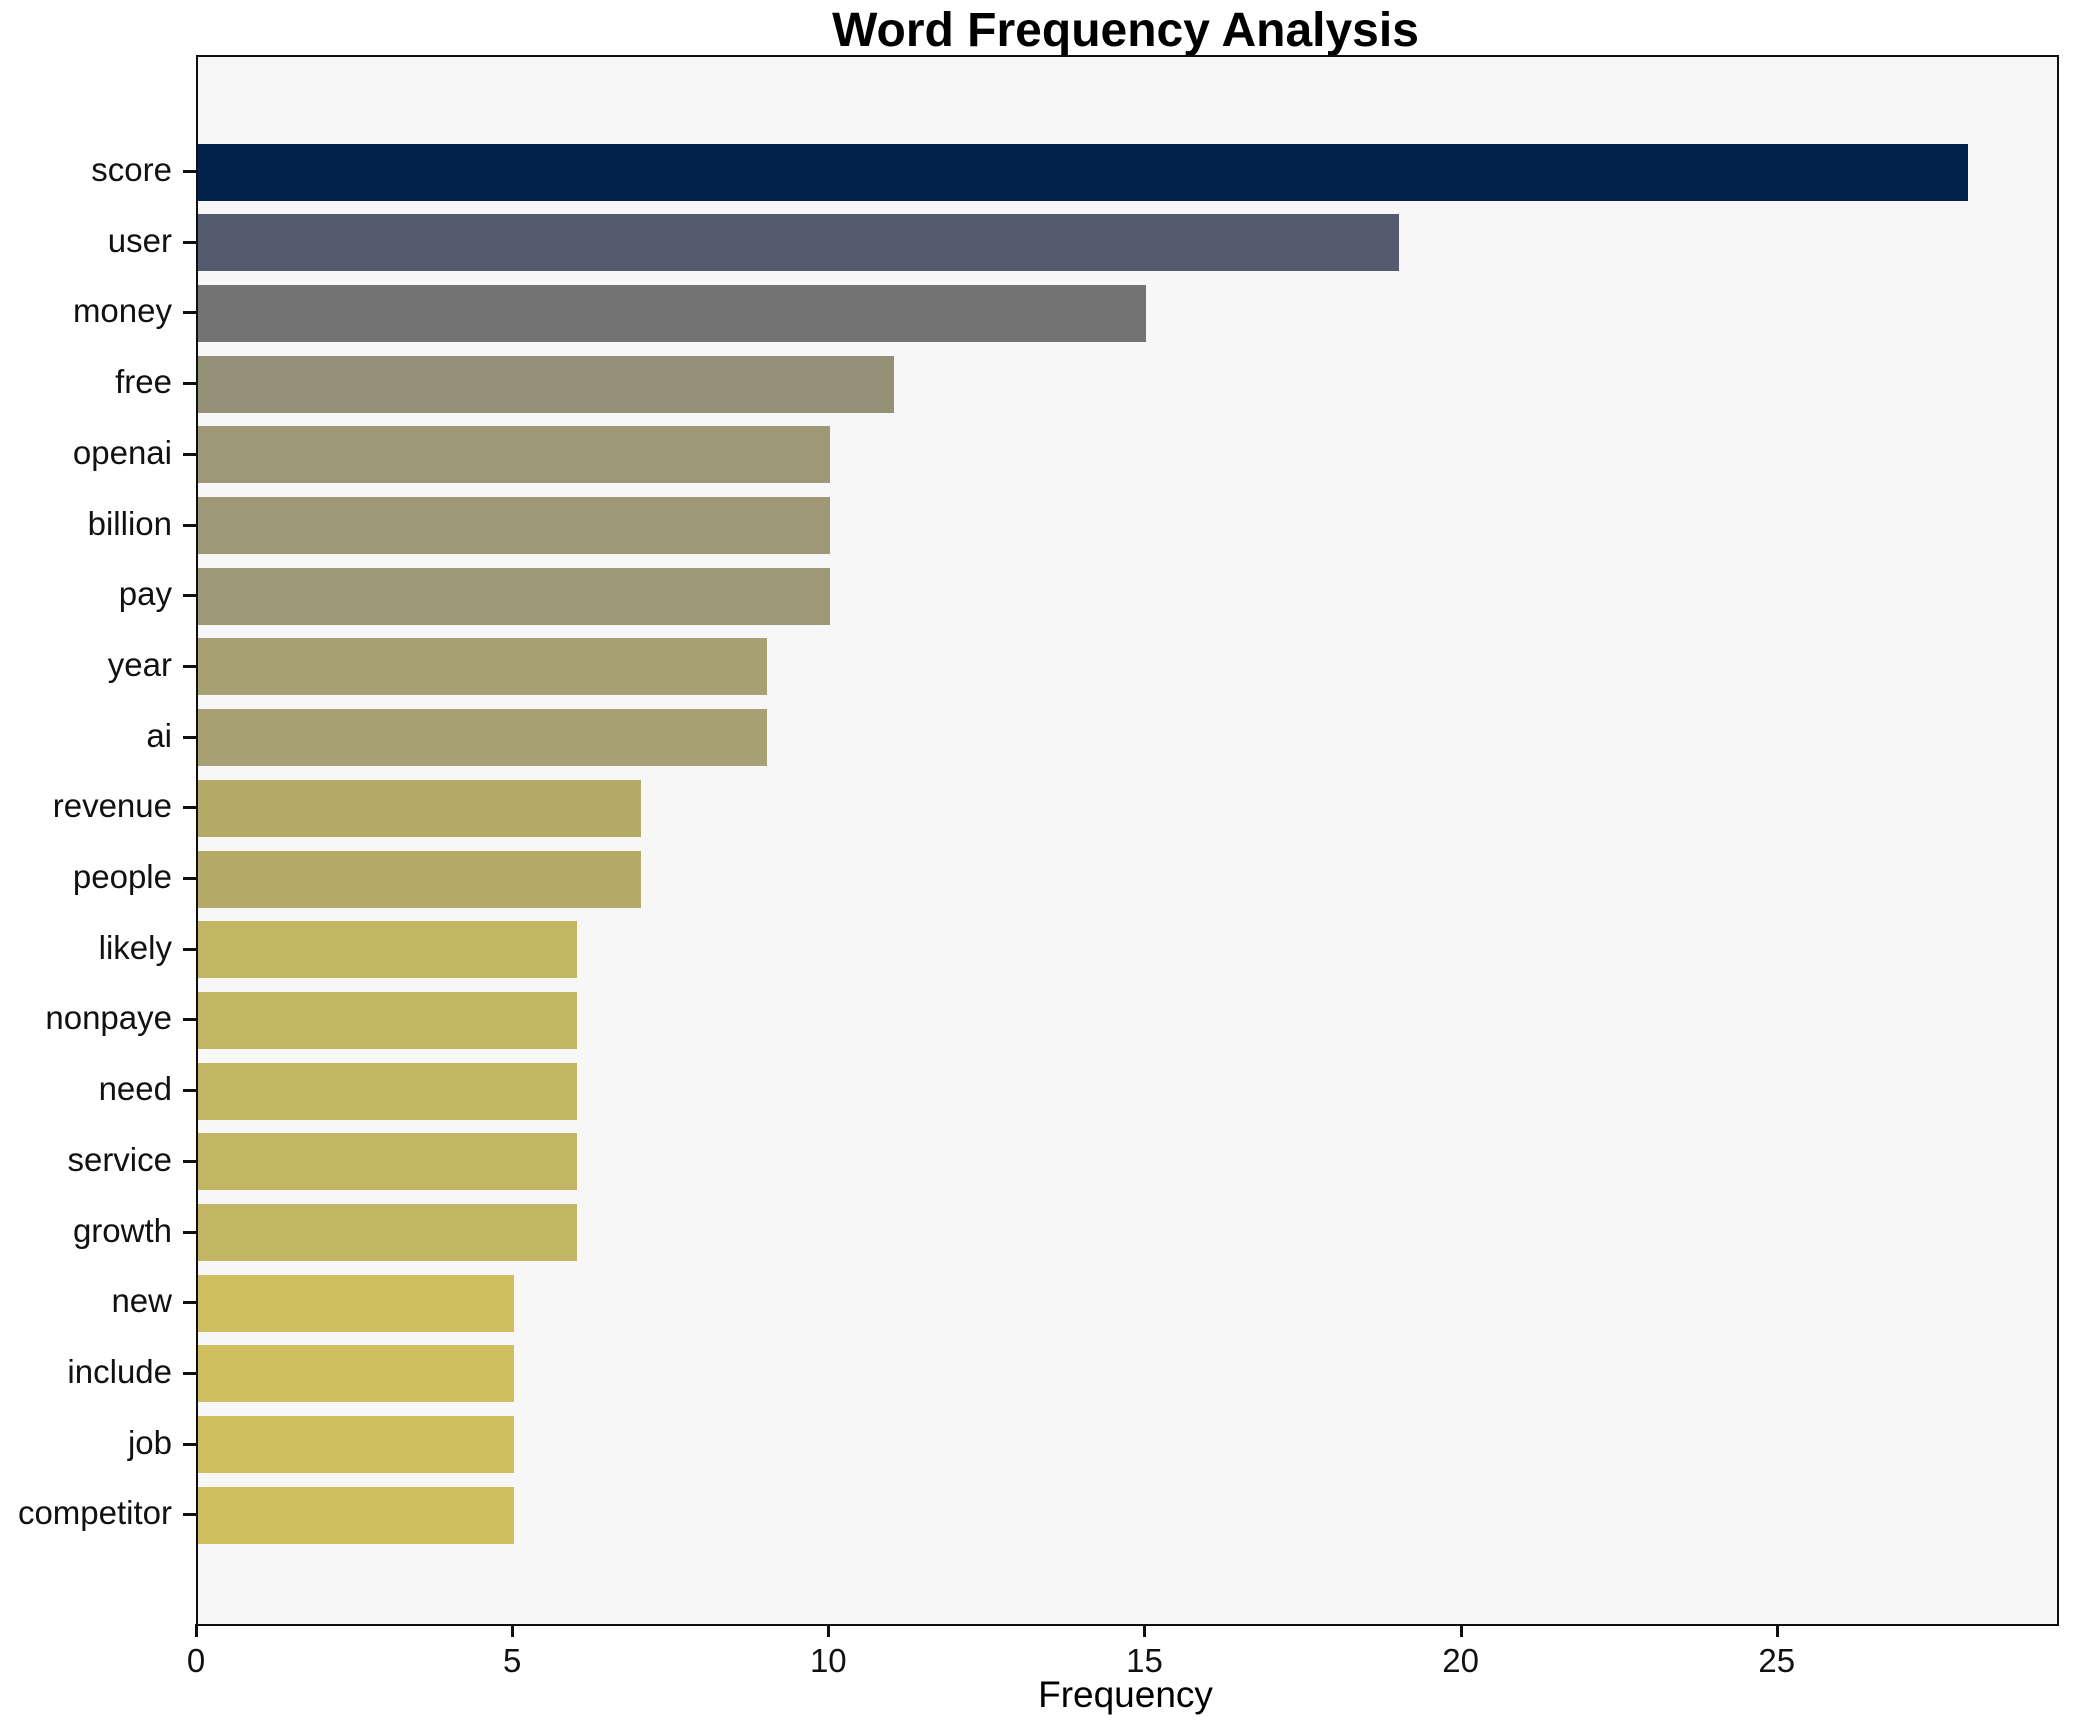  I want to click on y-tick-label-free: free, so click(143, 382).